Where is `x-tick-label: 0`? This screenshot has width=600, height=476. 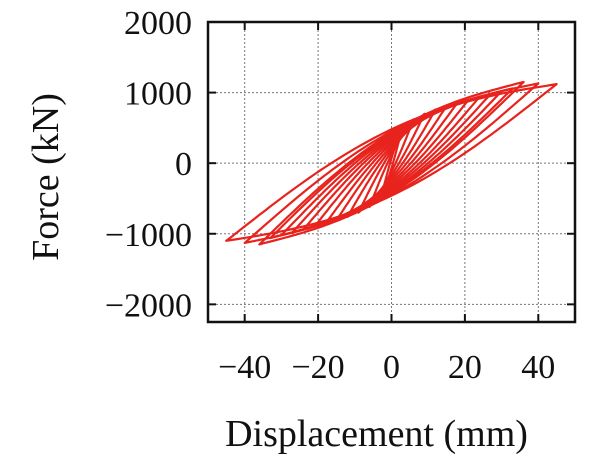
x-tick-label: 0 is located at coordinates (391, 367).